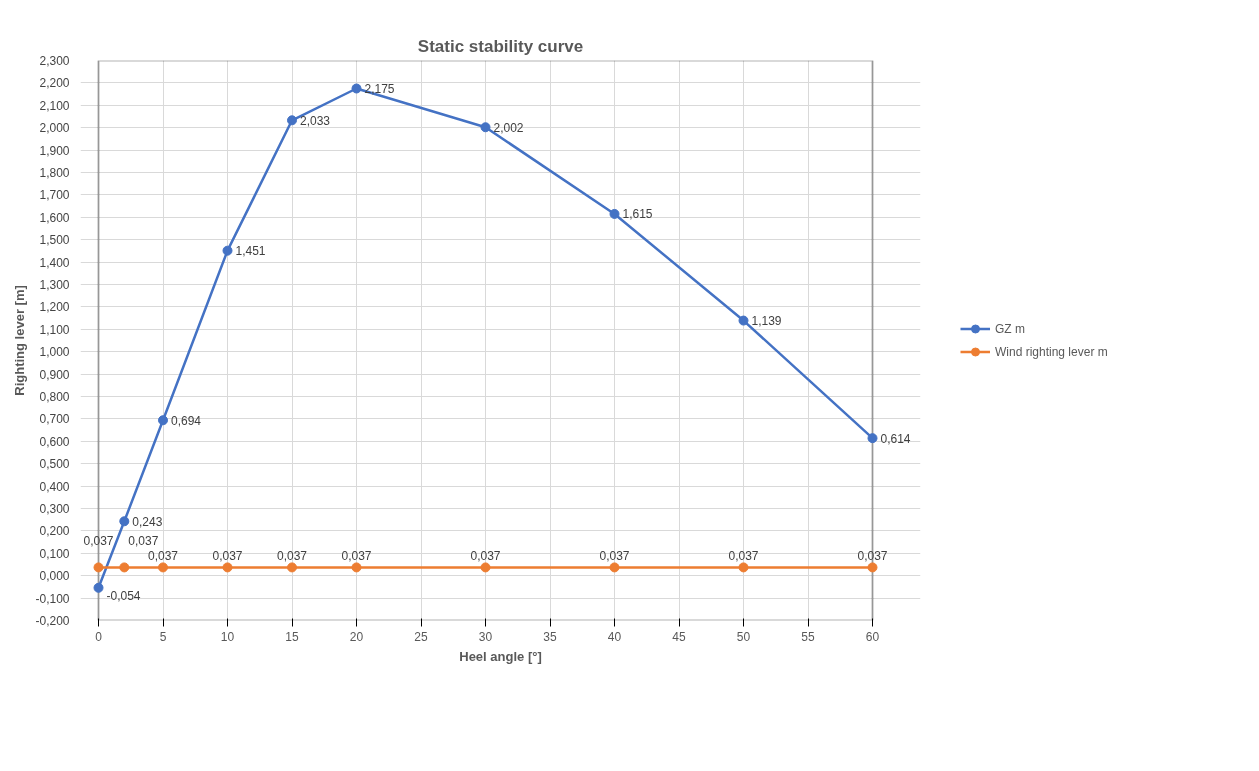  I want to click on x-tick-label: 20, so click(356, 636).